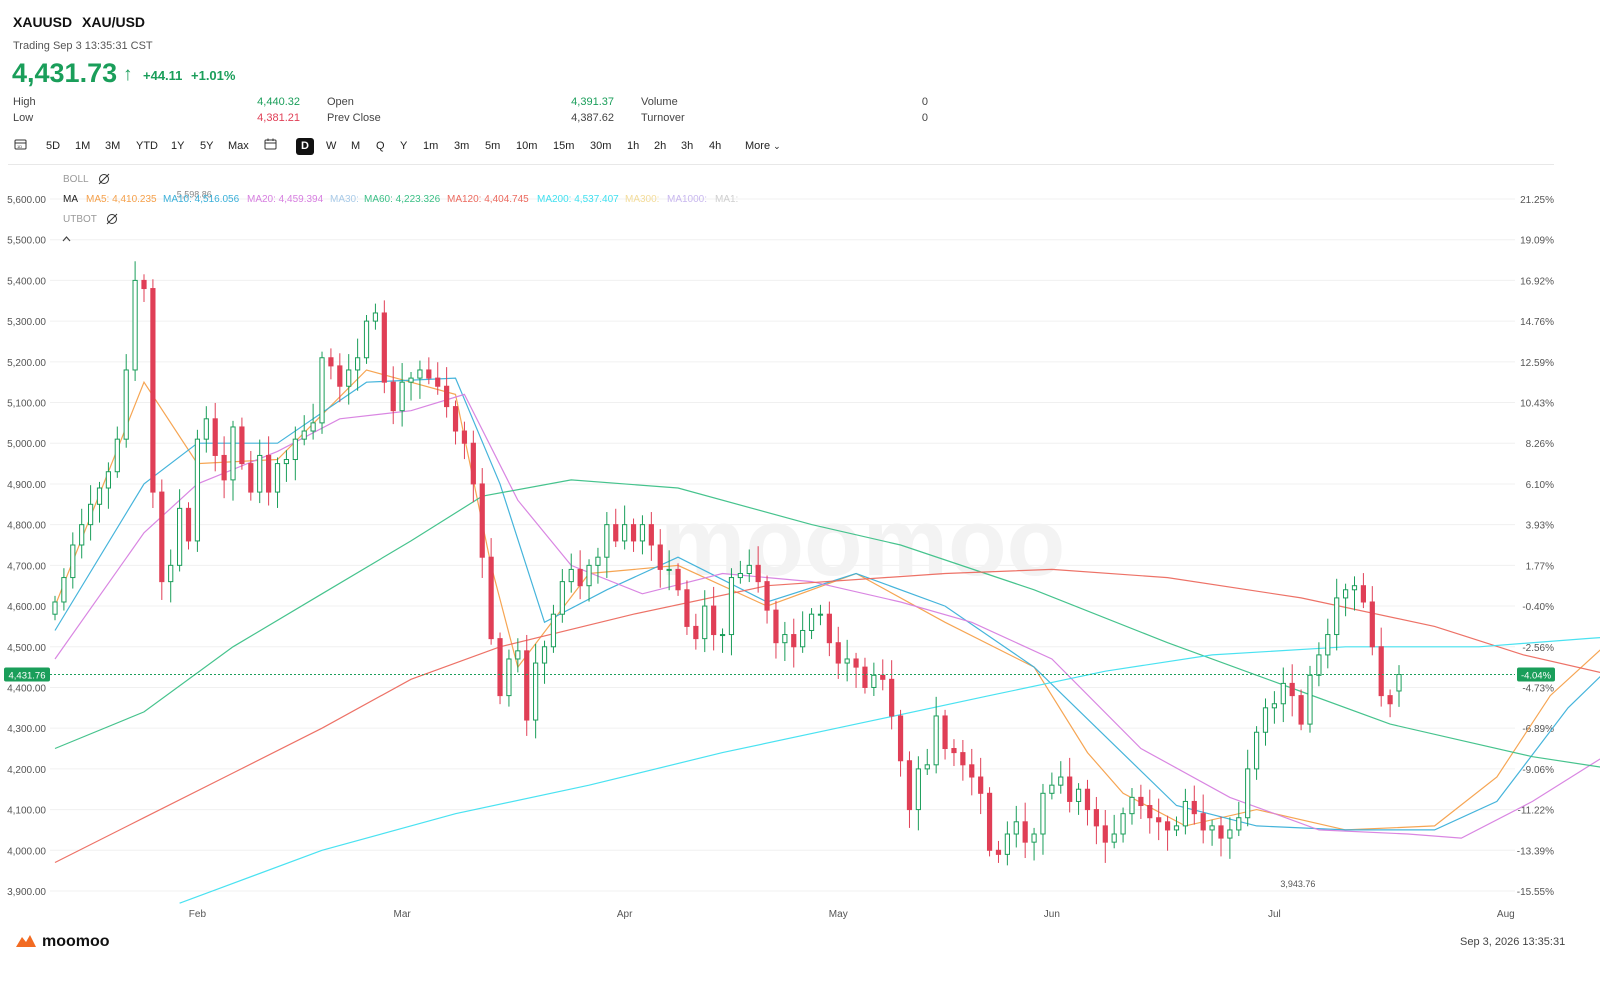 The height and width of the screenshot is (983, 1600). I want to click on range-5d: 5D, so click(53, 146).